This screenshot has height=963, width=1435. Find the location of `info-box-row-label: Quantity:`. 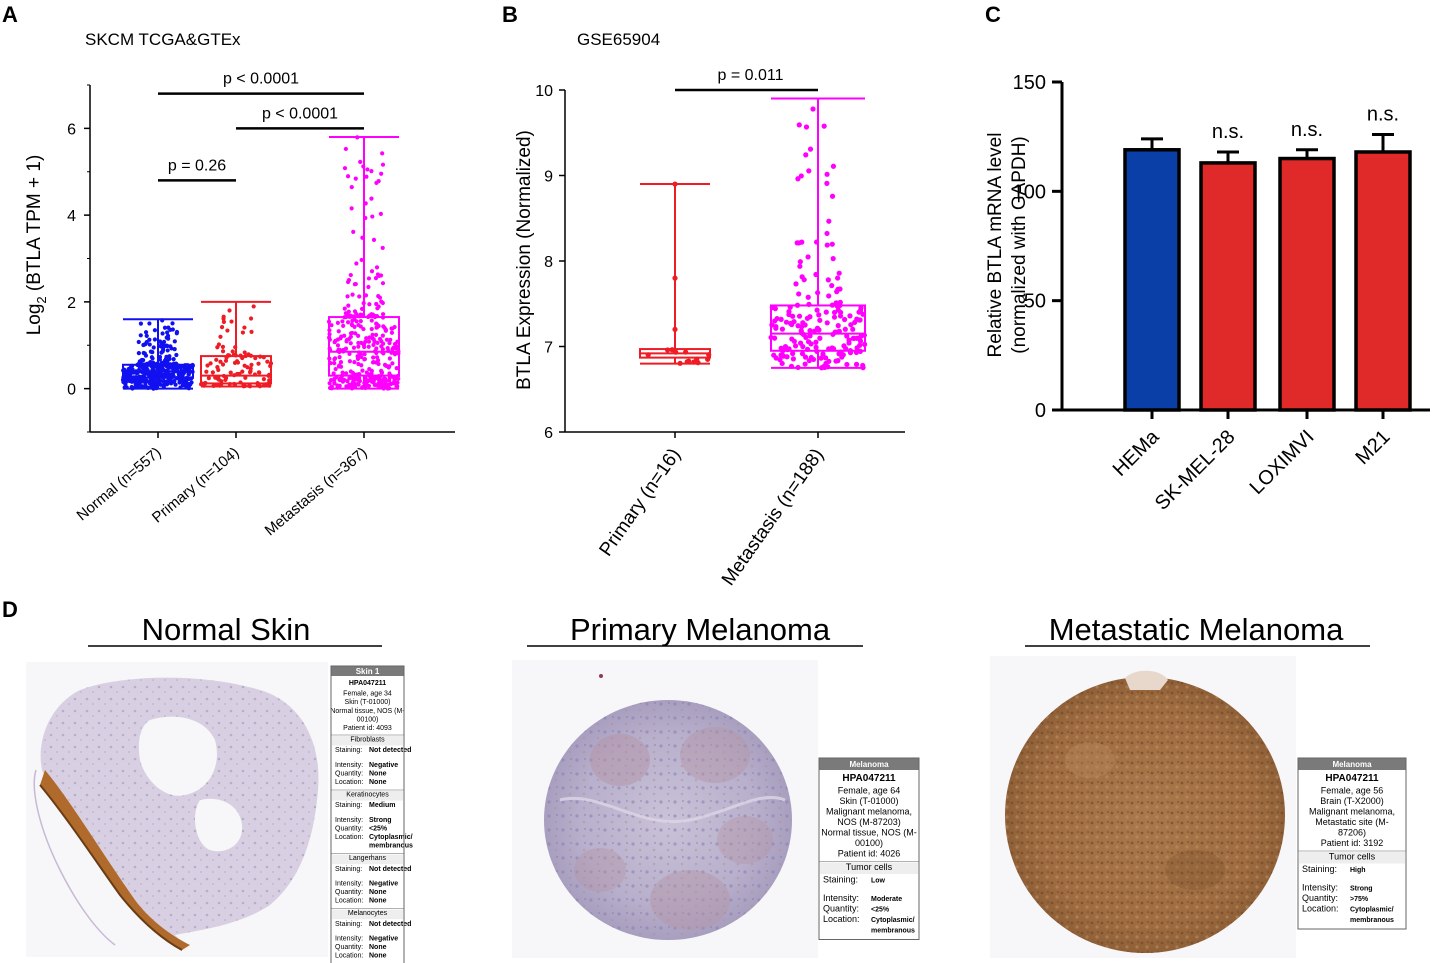

info-box-row-label: Quantity: is located at coordinates (1320, 898).